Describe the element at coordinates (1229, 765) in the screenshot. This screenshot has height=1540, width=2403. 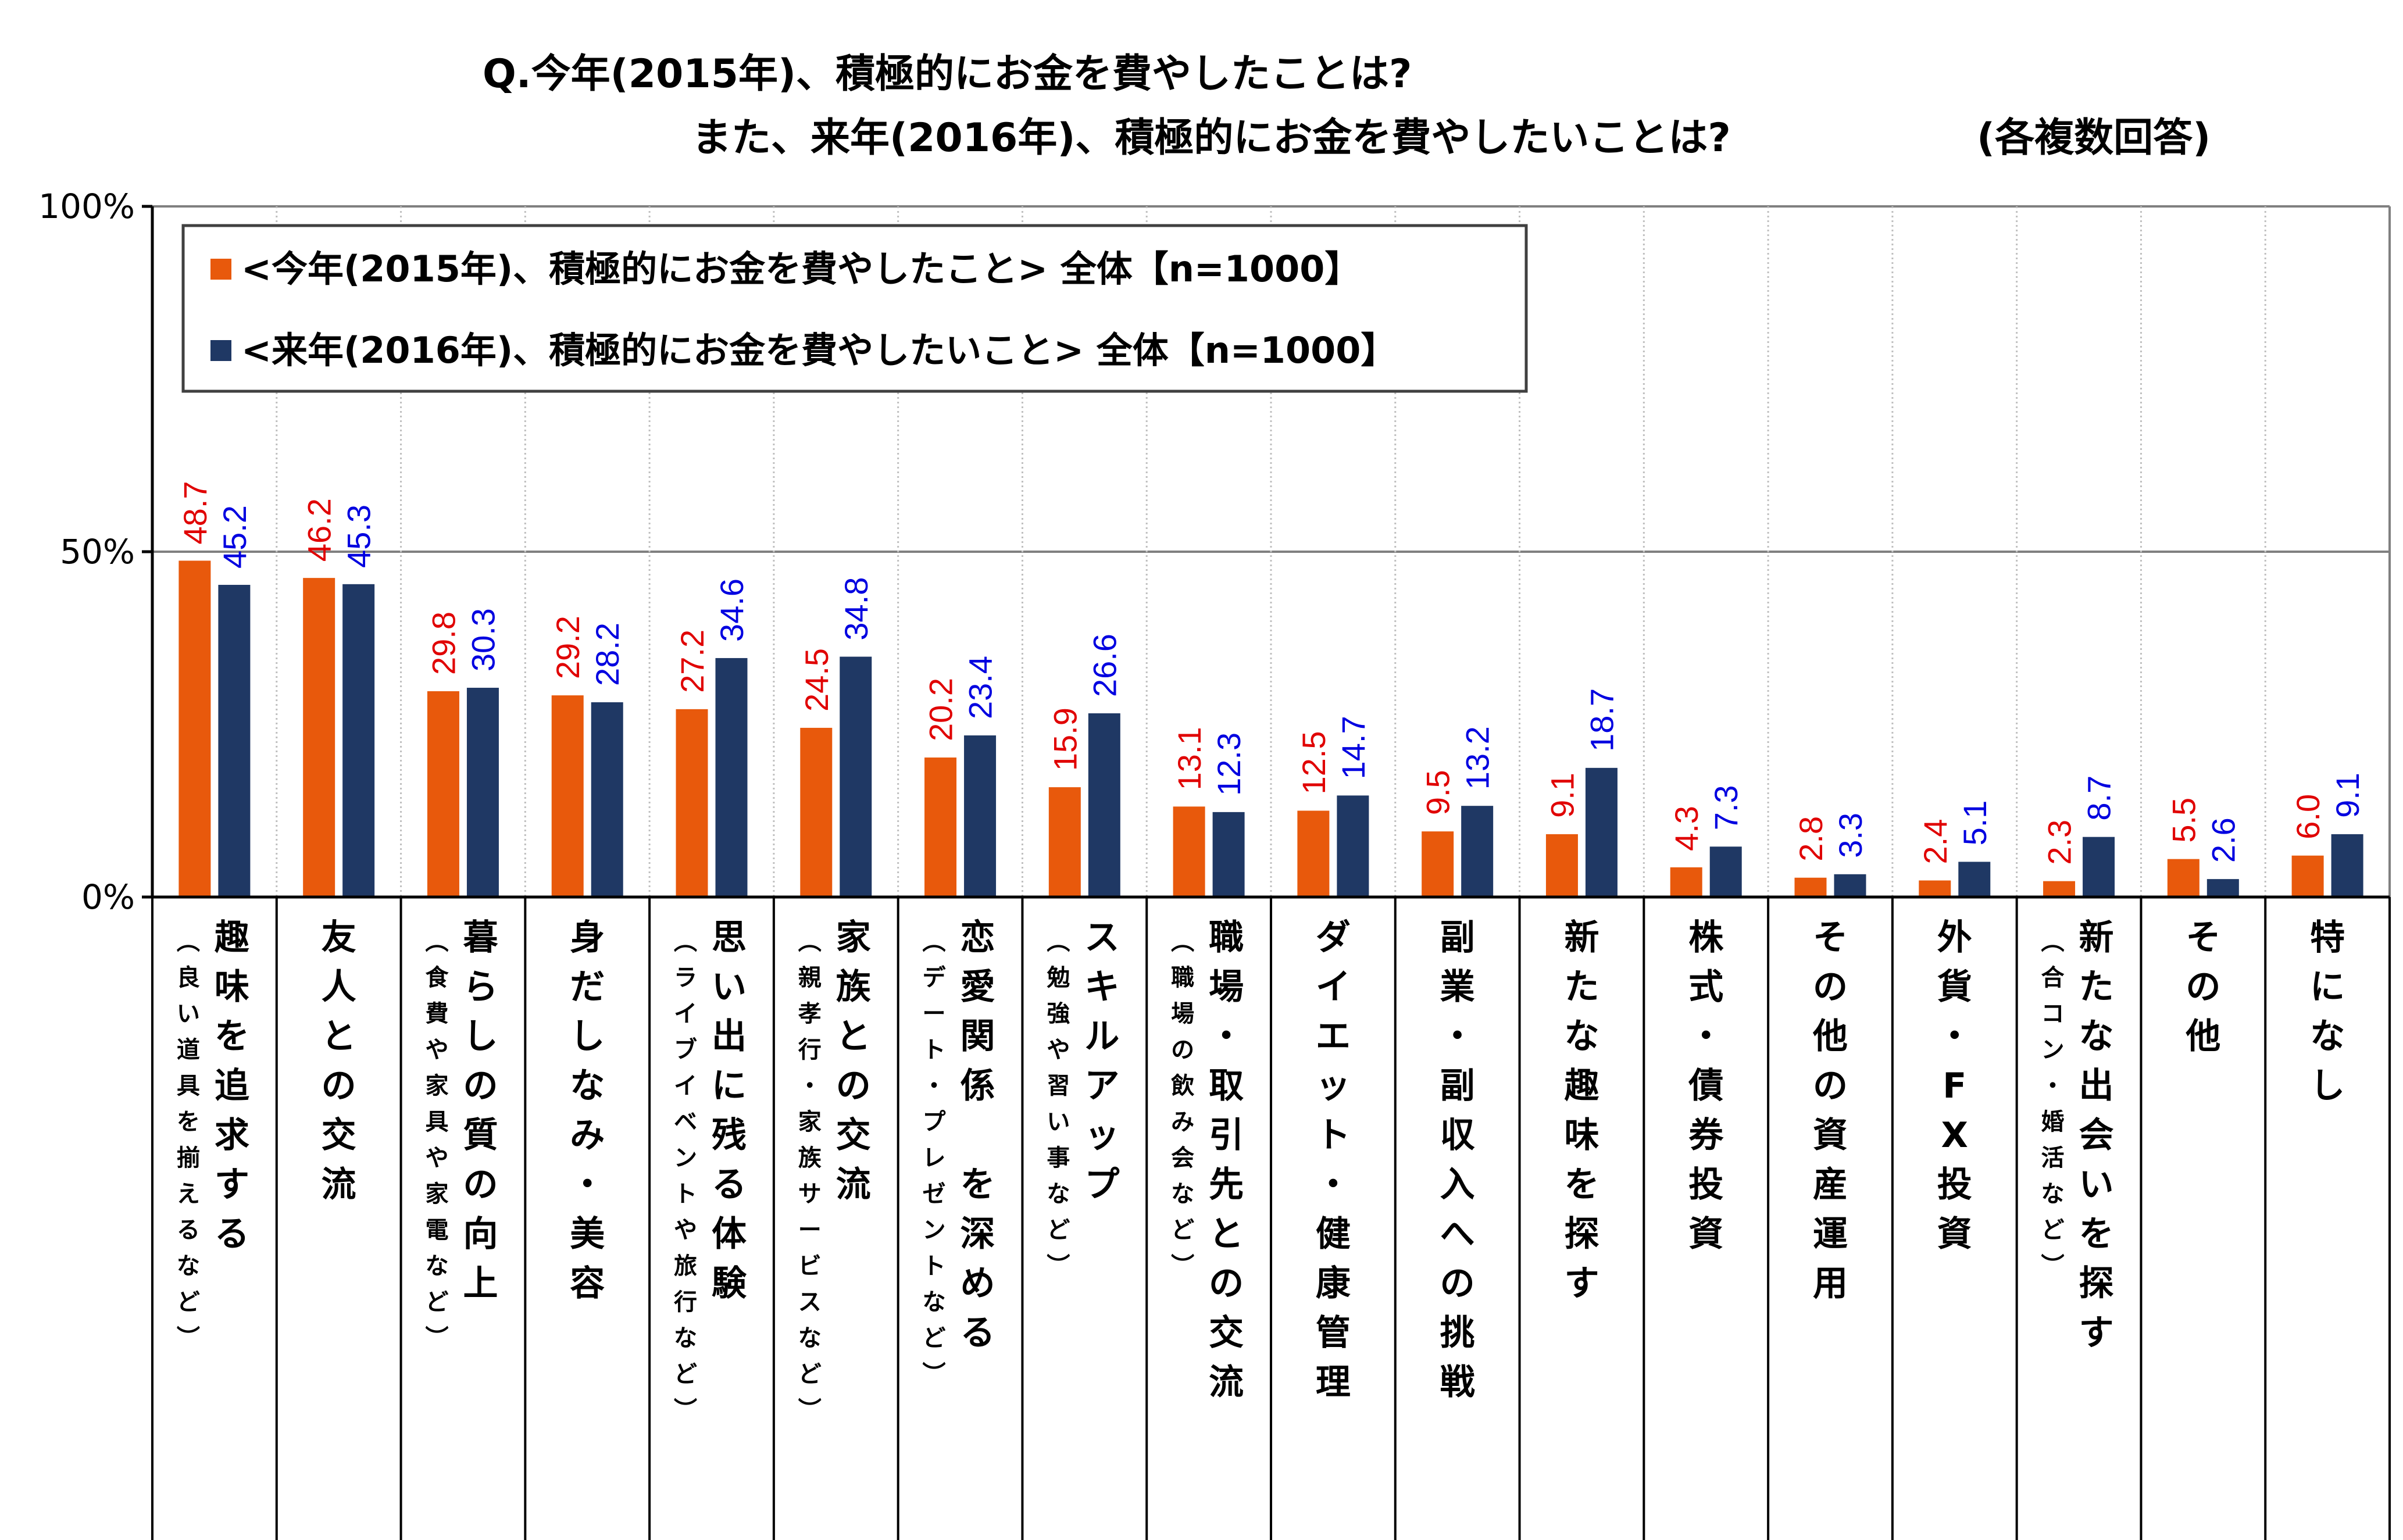
I see `value-label-2016: 12.3` at that location.